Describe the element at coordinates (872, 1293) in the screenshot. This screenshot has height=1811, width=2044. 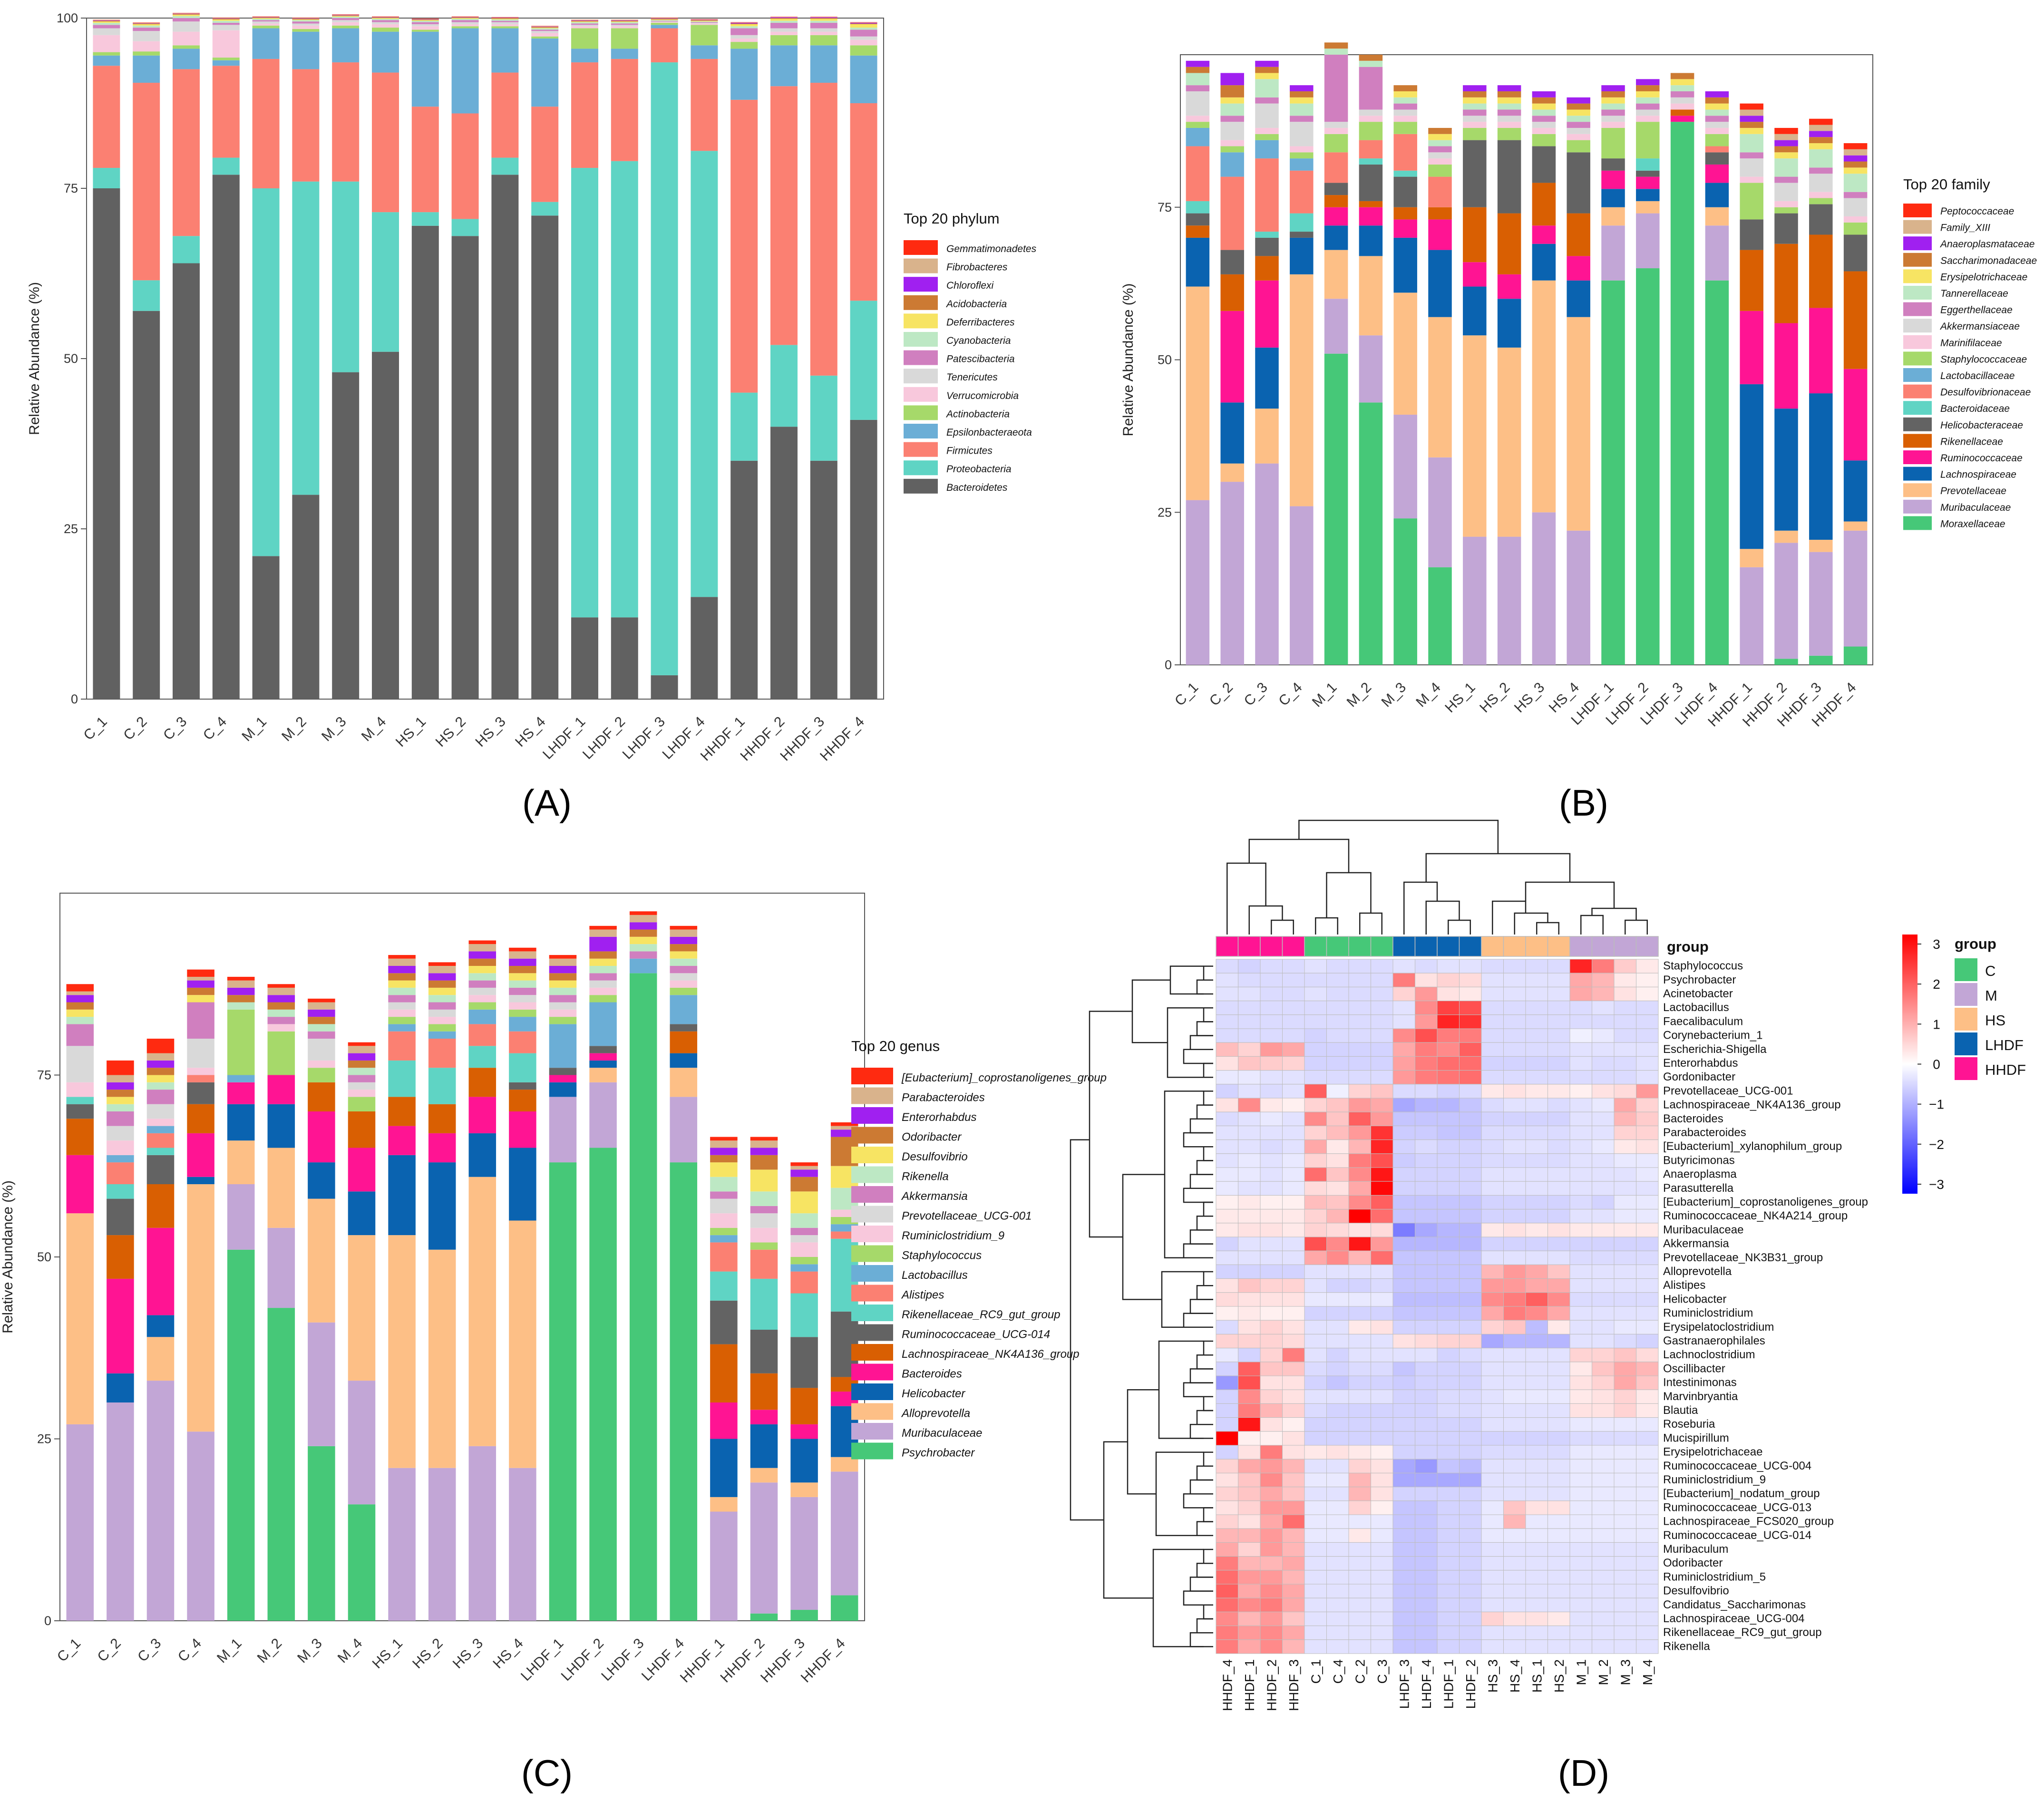
I see `legend-swatch-Alistipes` at that location.